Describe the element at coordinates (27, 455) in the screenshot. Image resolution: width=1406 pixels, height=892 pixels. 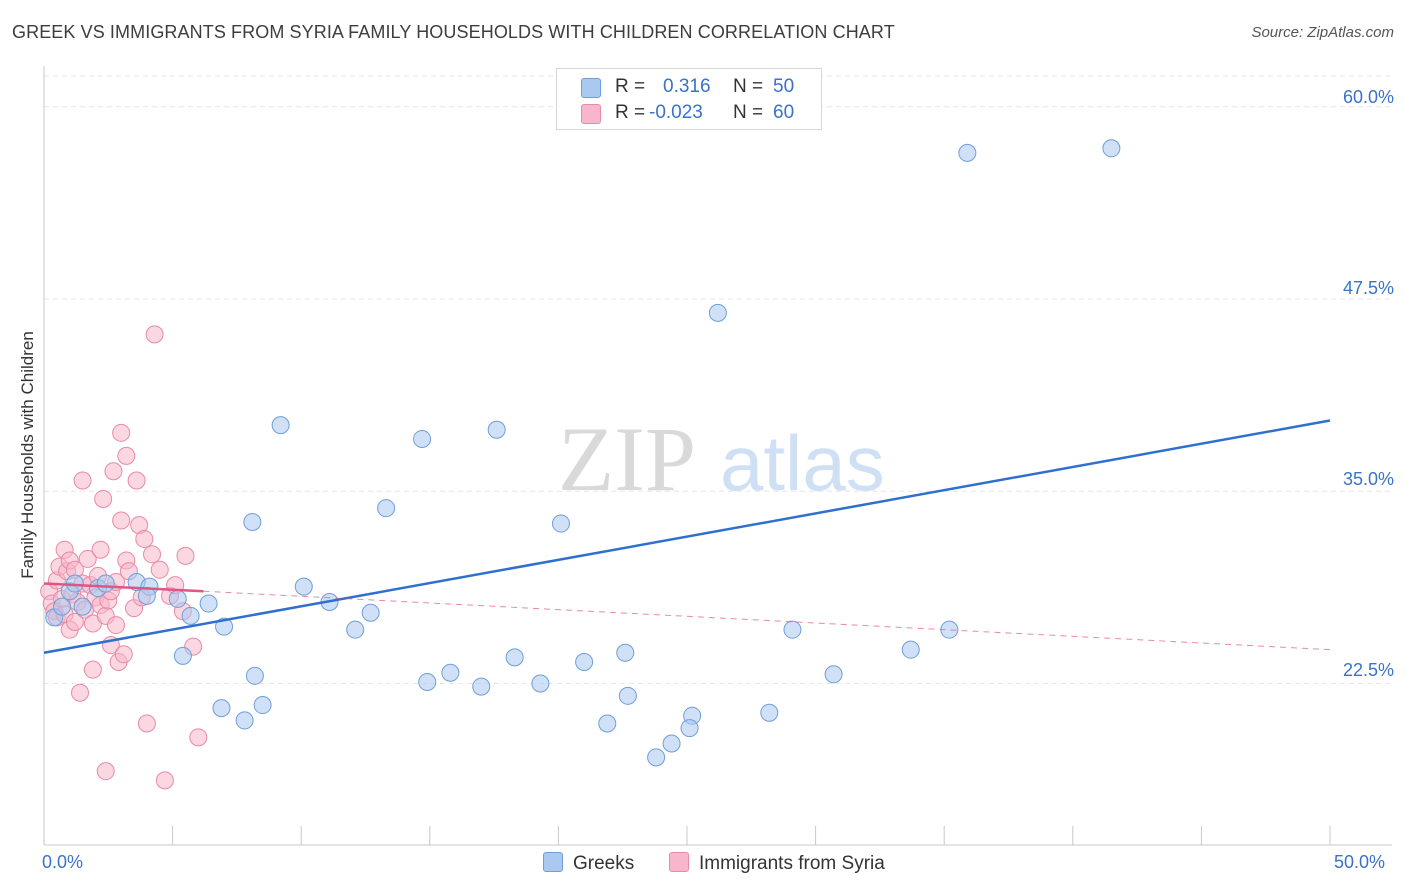
I see `y-axis-label: Family Households with Children` at that location.